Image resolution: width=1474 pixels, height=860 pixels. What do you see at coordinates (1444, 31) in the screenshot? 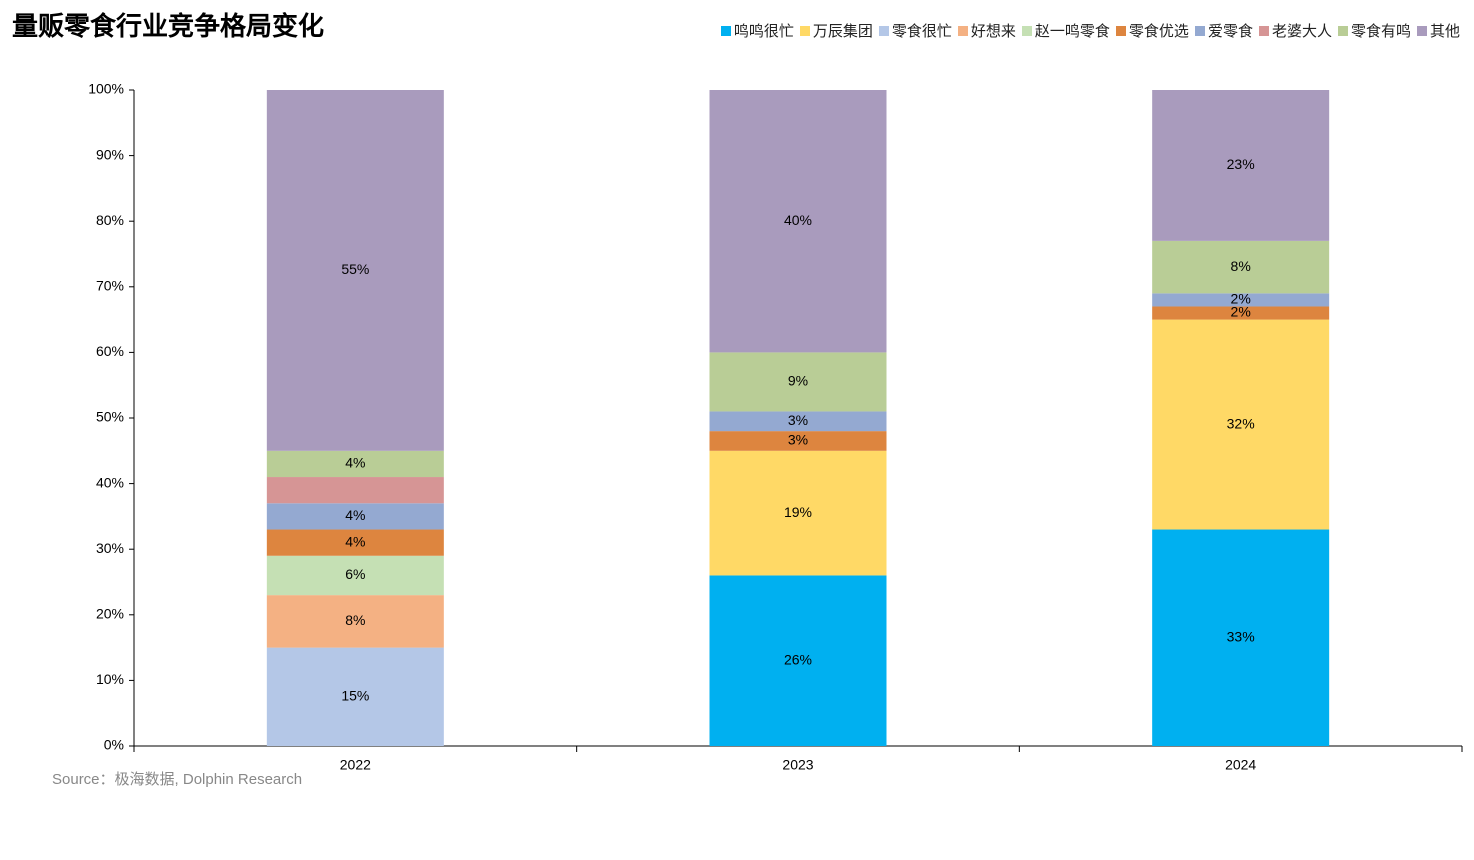
I see `legend-label: 其他` at bounding box center [1444, 31].